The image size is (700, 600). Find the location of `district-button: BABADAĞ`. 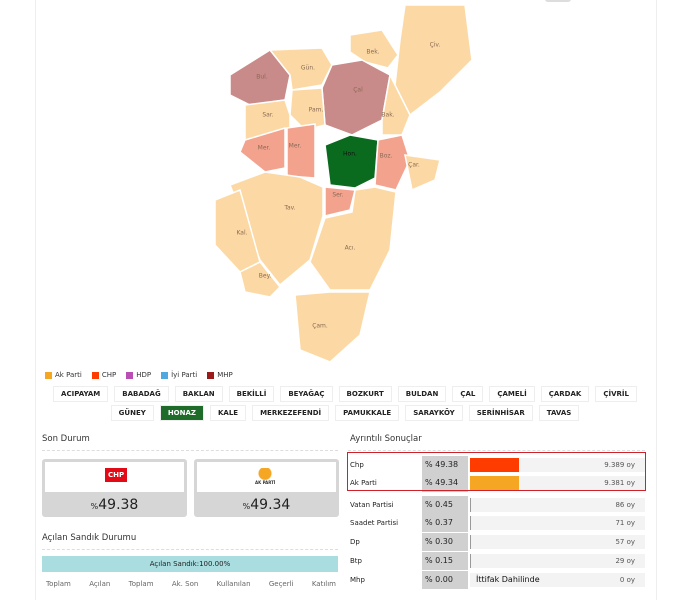

district-button: BABADAĞ is located at coordinates (141, 394).